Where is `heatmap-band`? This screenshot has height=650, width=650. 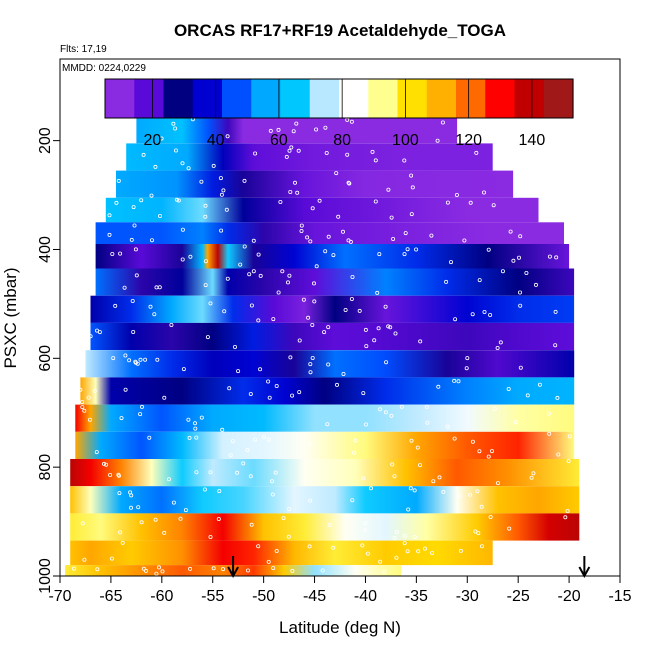
heatmap-band is located at coordinates (325, 445).